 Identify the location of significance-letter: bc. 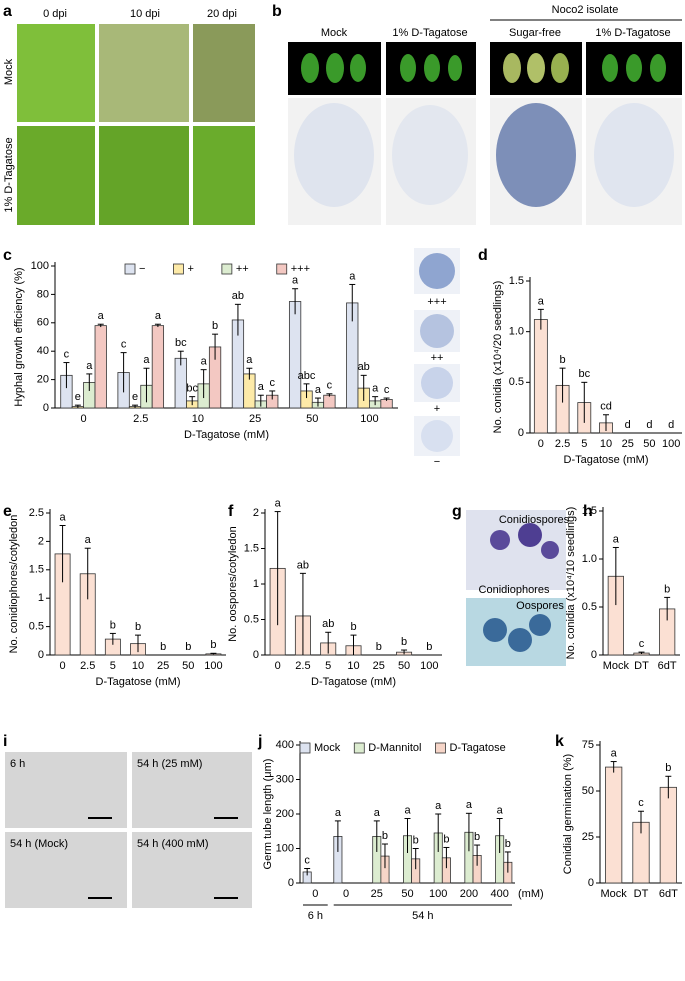
(192, 389).